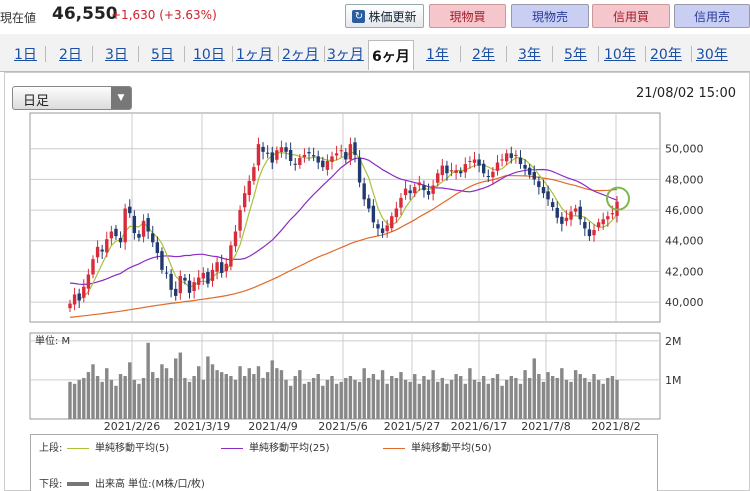  What do you see at coordinates (162, 55) in the screenshot?
I see `tab-5d: 5日` at bounding box center [162, 55].